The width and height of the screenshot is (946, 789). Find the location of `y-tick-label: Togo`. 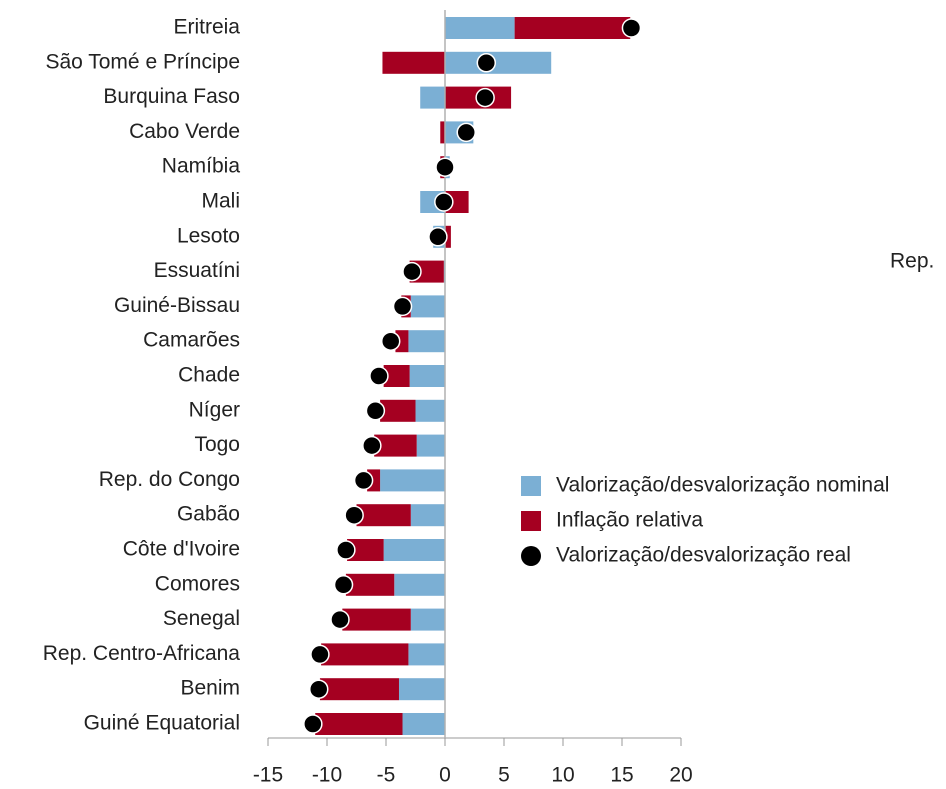

y-tick-label: Togo is located at coordinates (217, 444).